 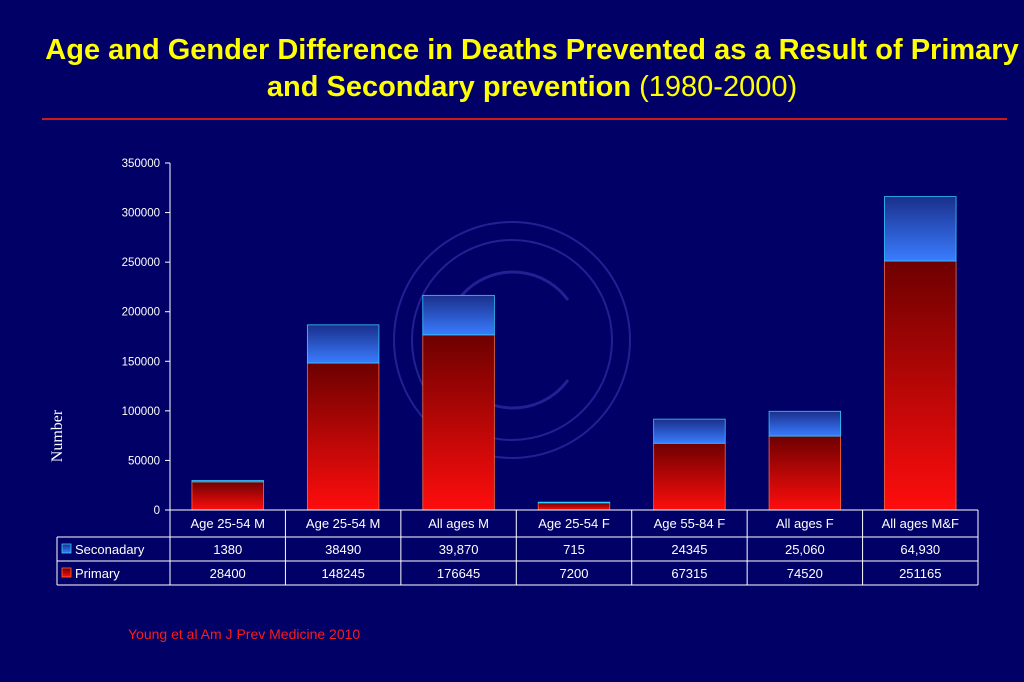 I want to click on legend-label: Primary, so click(x=97, y=573).